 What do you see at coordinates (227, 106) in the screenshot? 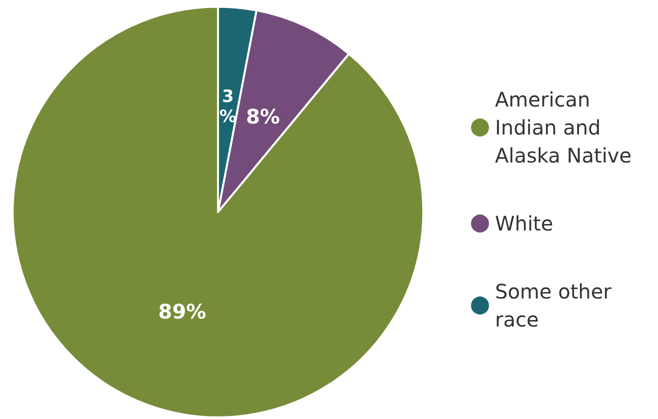
I see `data-label: 3%` at bounding box center [227, 106].